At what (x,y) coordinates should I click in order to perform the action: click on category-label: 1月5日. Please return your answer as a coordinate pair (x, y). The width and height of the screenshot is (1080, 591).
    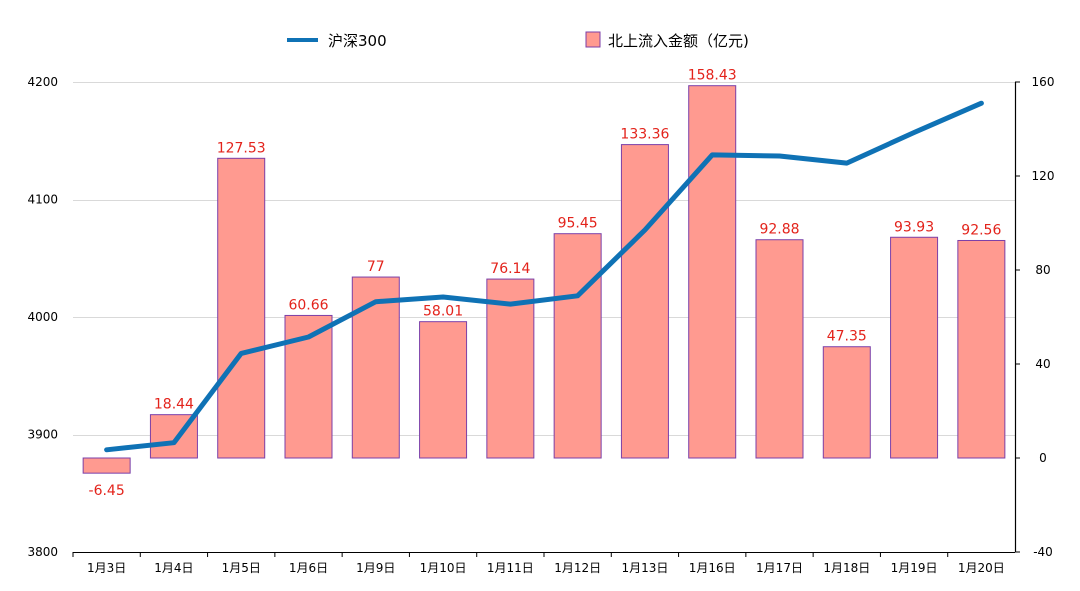
    Looking at the image, I should click on (241, 568).